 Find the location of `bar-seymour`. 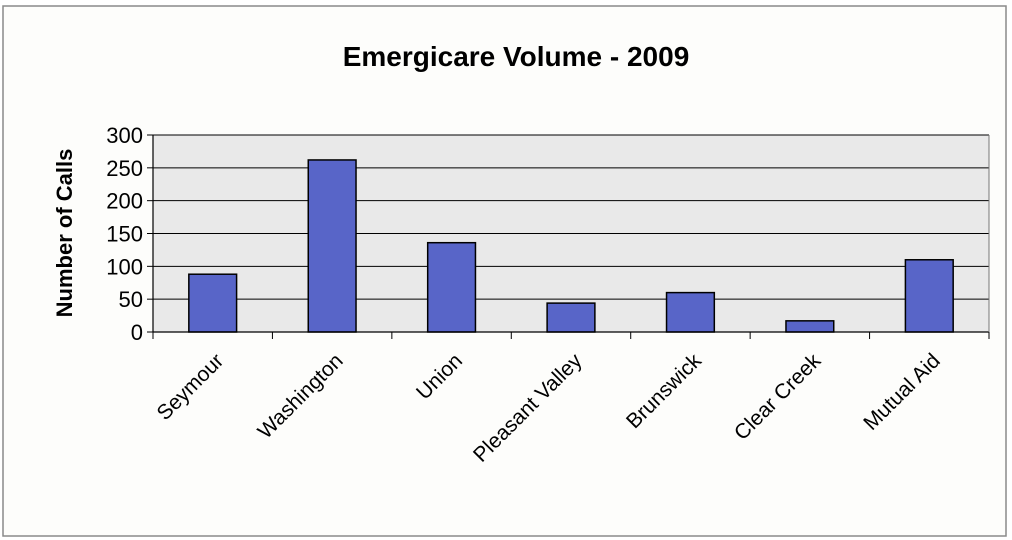

bar-seymour is located at coordinates (213, 303).